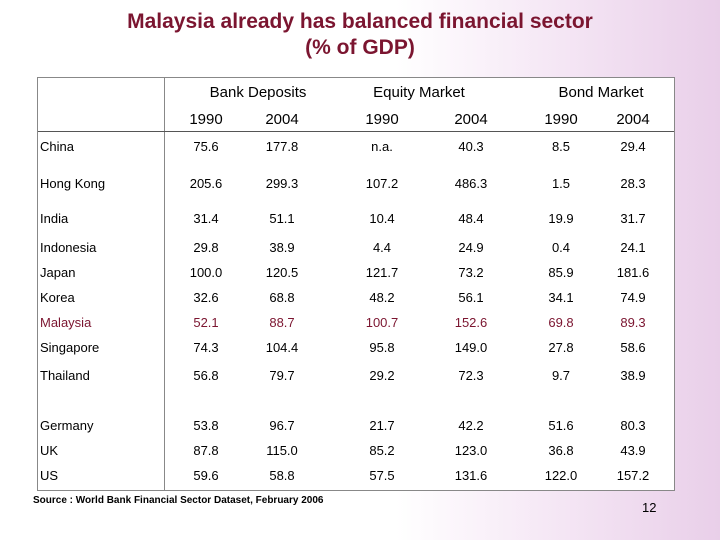  Describe the element at coordinates (382, 375) in the screenshot. I see `table-cell: 29.2` at that location.